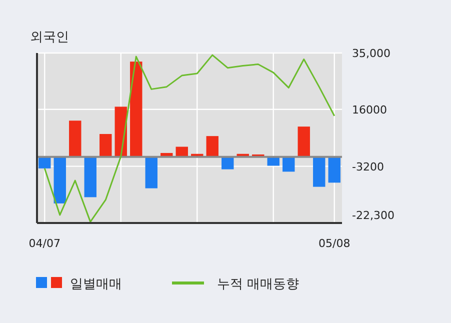 Image resolution: width=451 pixels, height=323 pixels. I want to click on x-tick-label: 05/08, so click(334, 243).